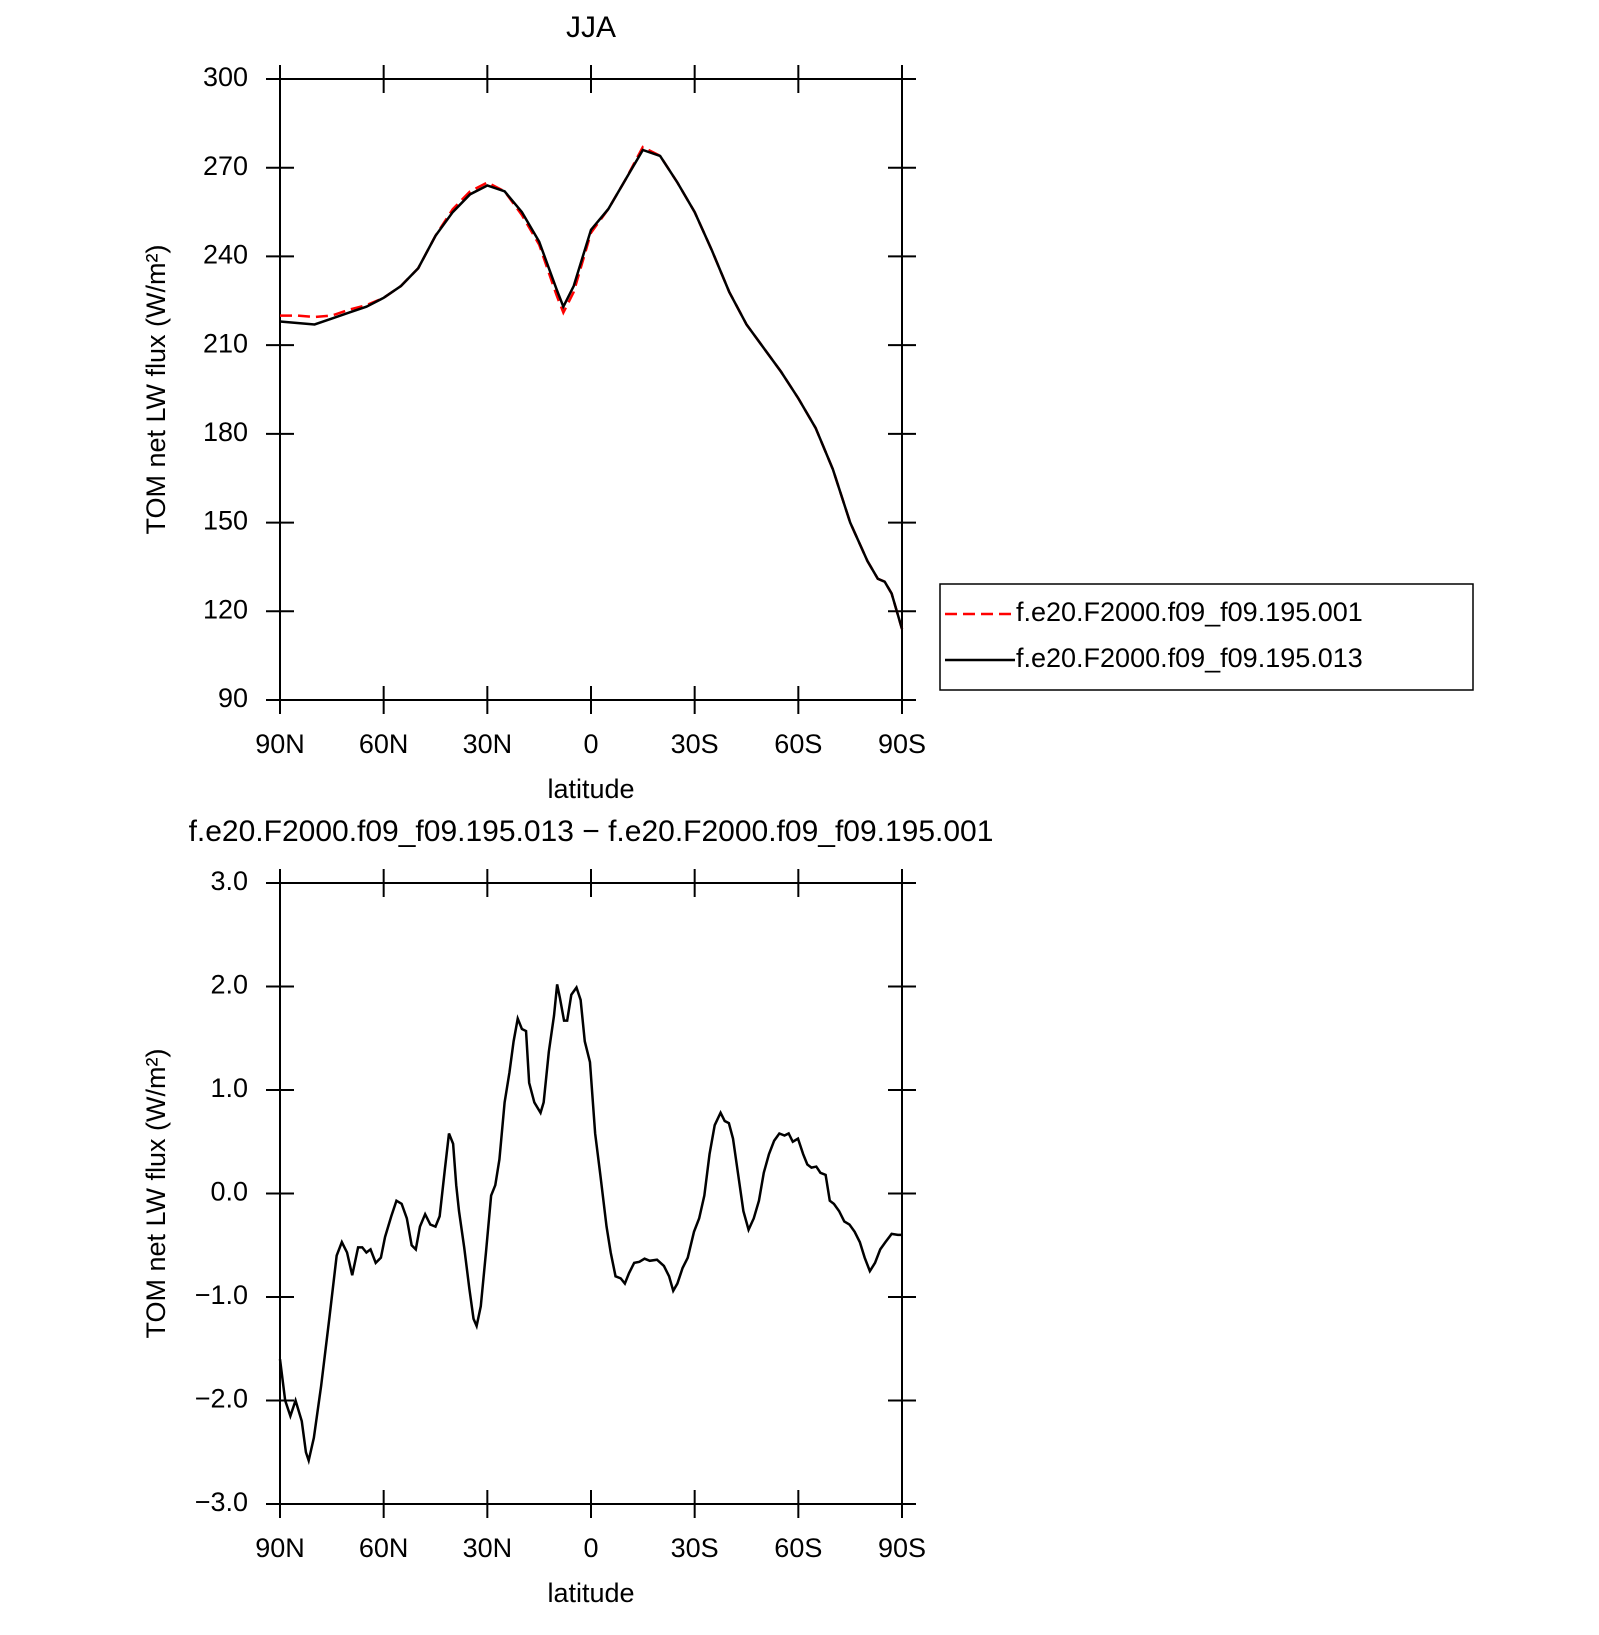 The width and height of the screenshot is (1599, 1635). Describe the element at coordinates (1189, 612) in the screenshot. I see `legend-label: f.e20.F2000.f09_f09.195.001` at that location.